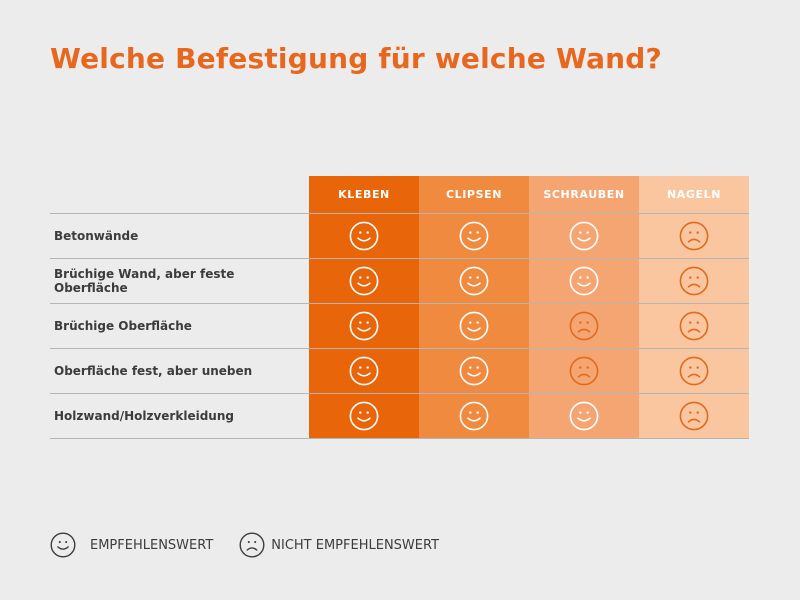 This screenshot has height=600, width=800. What do you see at coordinates (152, 545) in the screenshot?
I see `legend-label-recommended: EMPFEHLENSWERT` at bounding box center [152, 545].